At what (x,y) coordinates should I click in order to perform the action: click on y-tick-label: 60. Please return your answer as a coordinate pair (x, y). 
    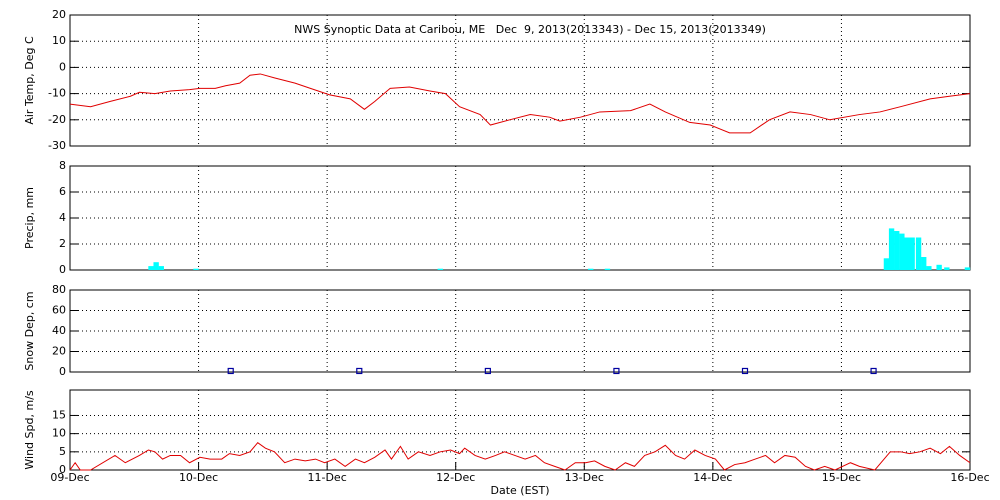
    Looking at the image, I should click on (59, 310).